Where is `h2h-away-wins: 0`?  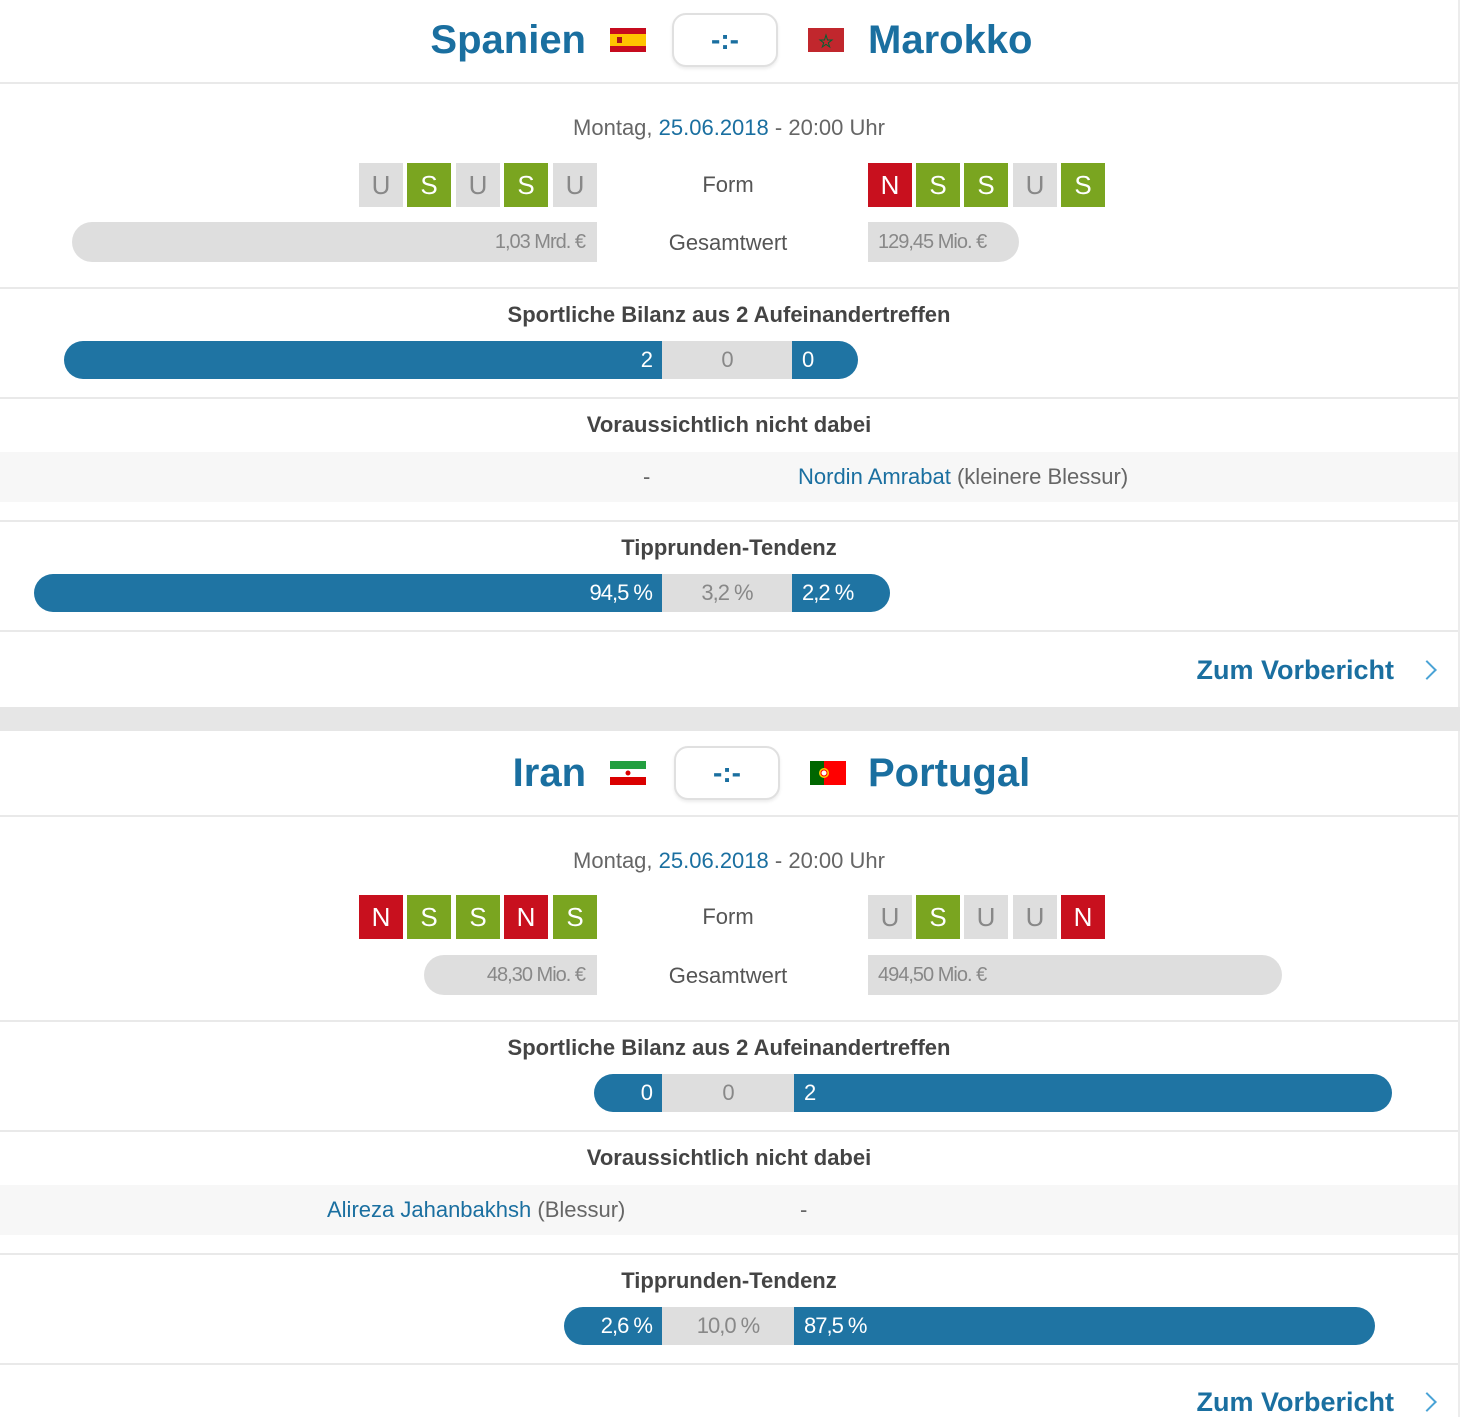 h2h-away-wins: 0 is located at coordinates (825, 360).